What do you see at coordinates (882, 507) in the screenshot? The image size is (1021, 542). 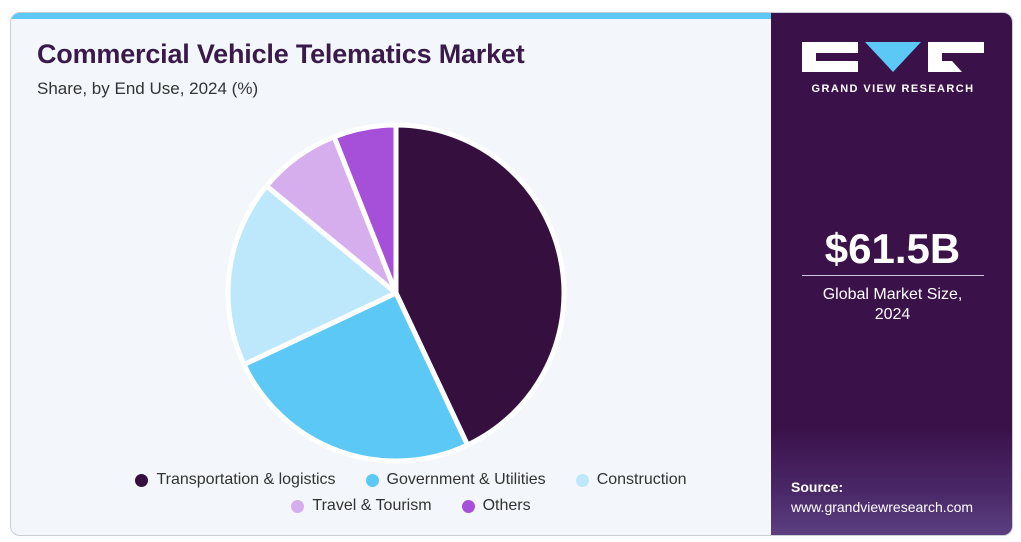 I see `source-link: www.grandviewresearch.com` at bounding box center [882, 507].